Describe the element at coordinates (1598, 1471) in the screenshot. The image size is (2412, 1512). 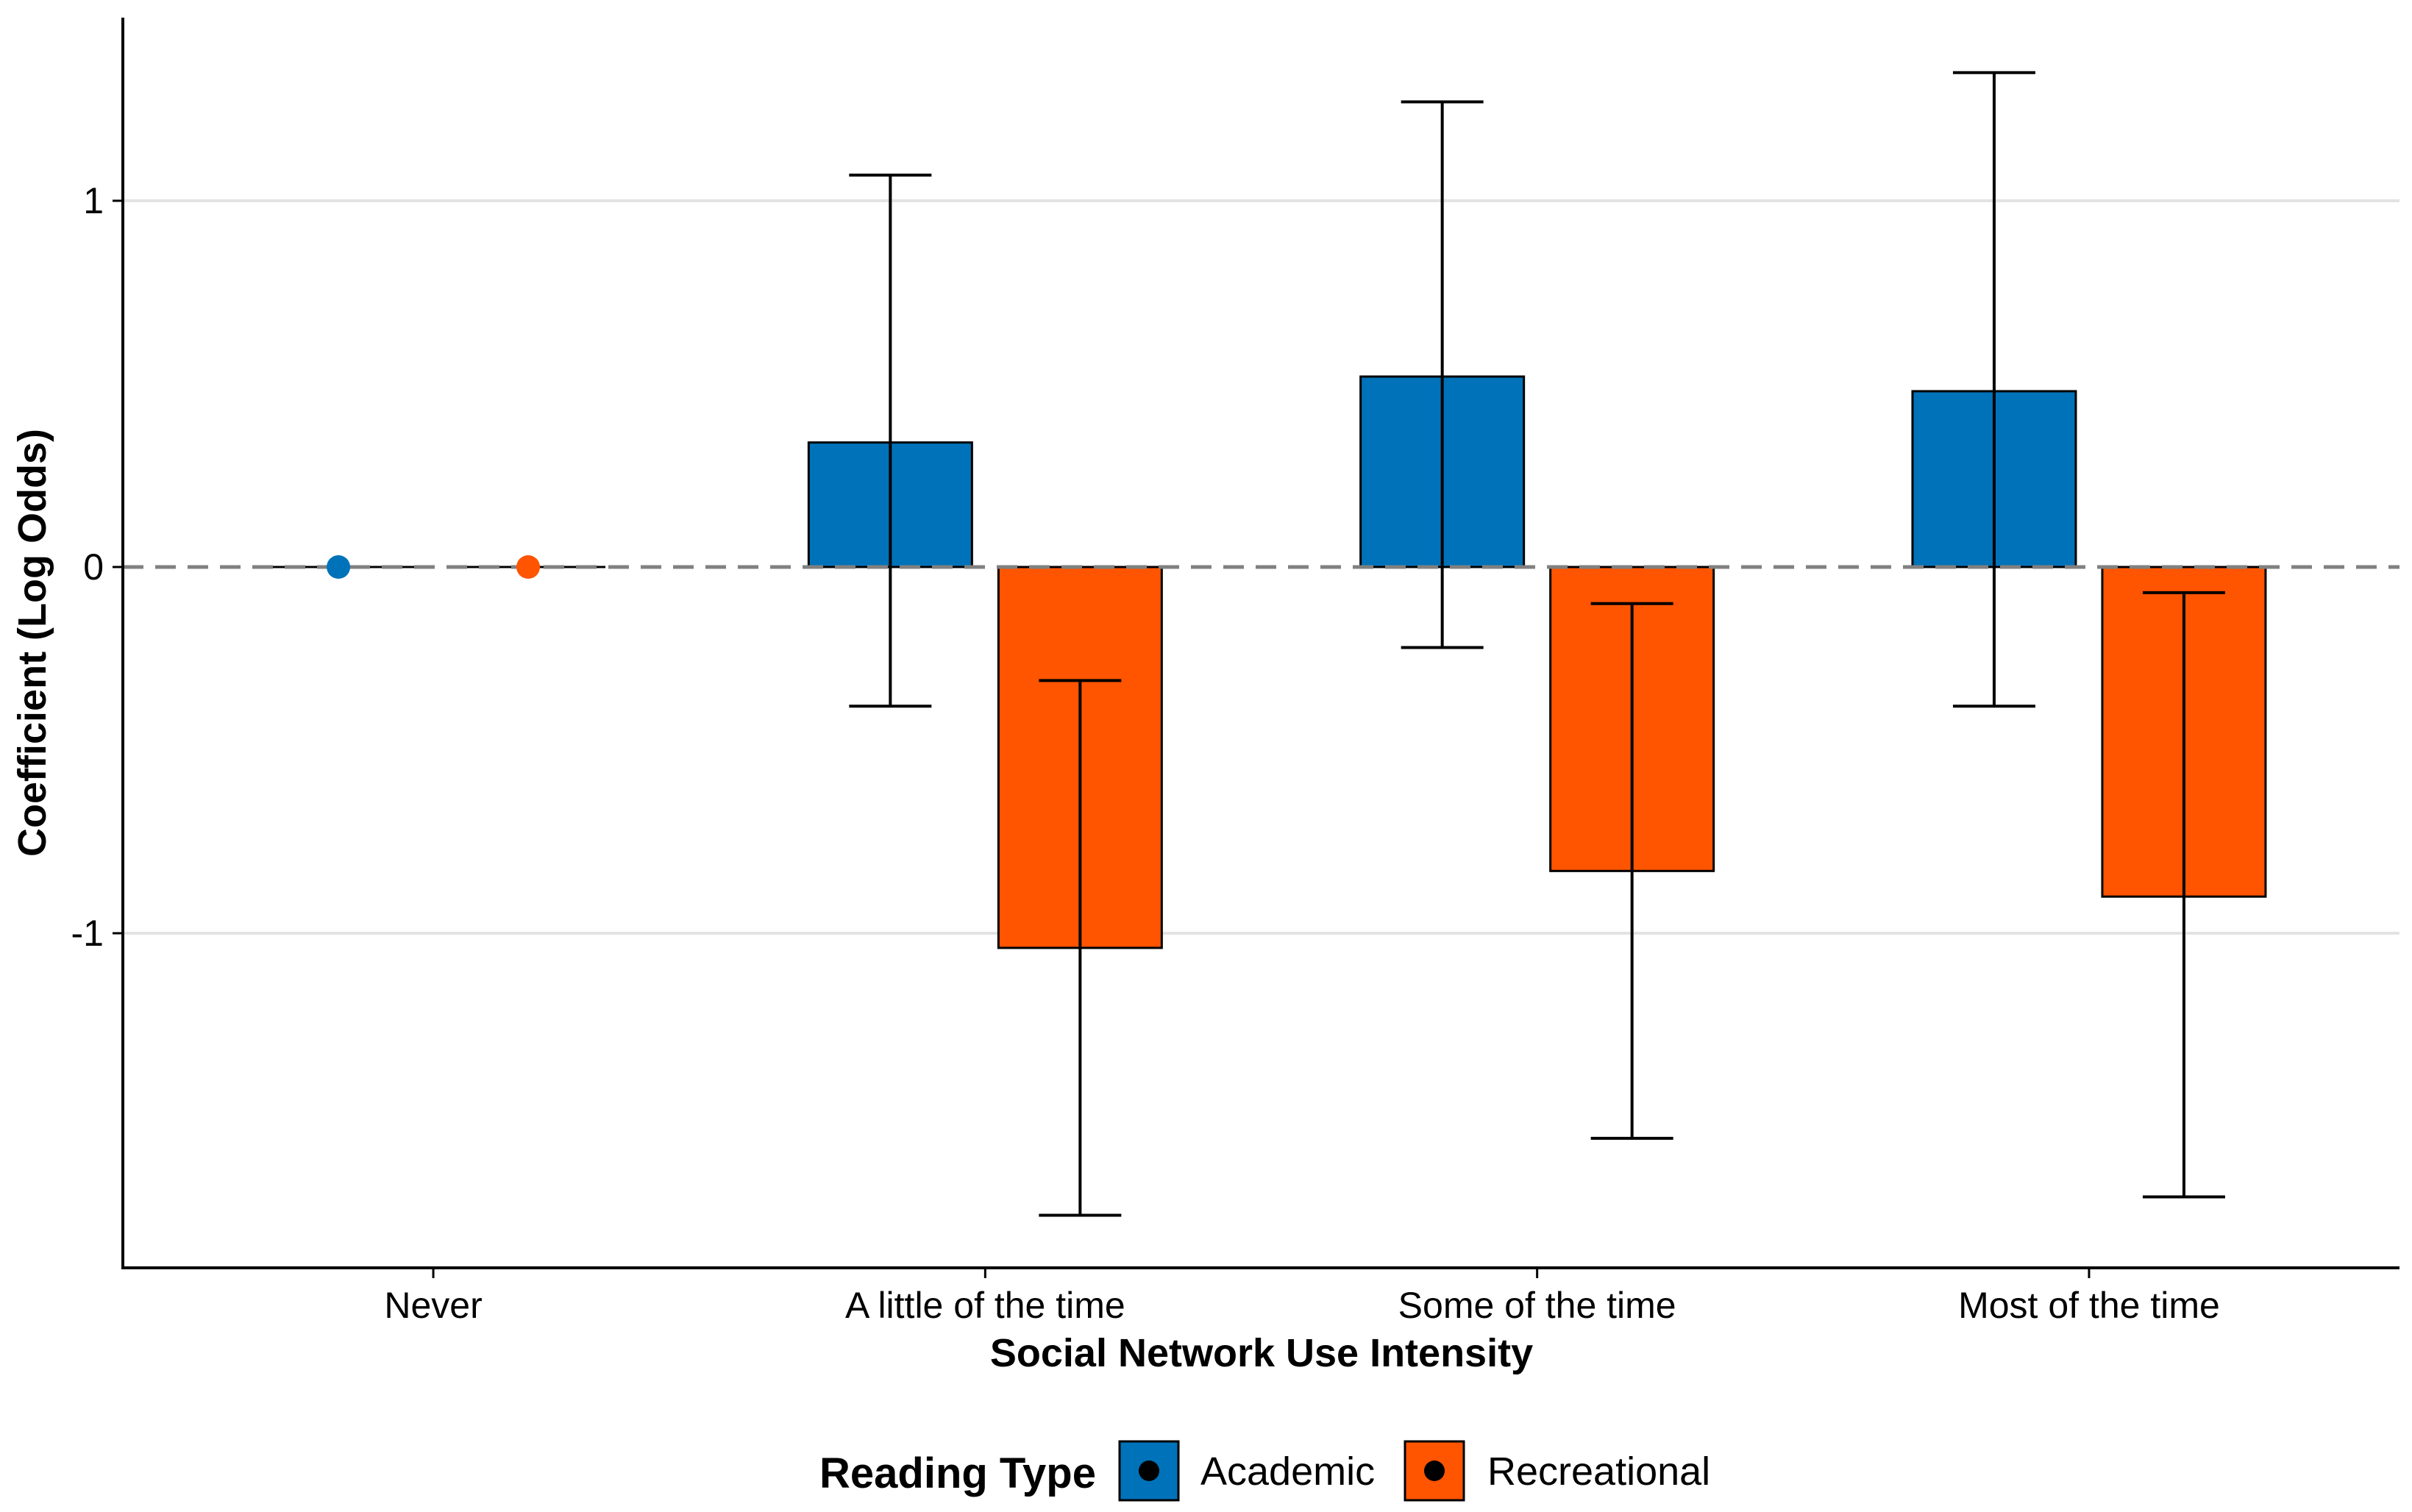
I see `legend-label-recreational: Recreational` at that location.